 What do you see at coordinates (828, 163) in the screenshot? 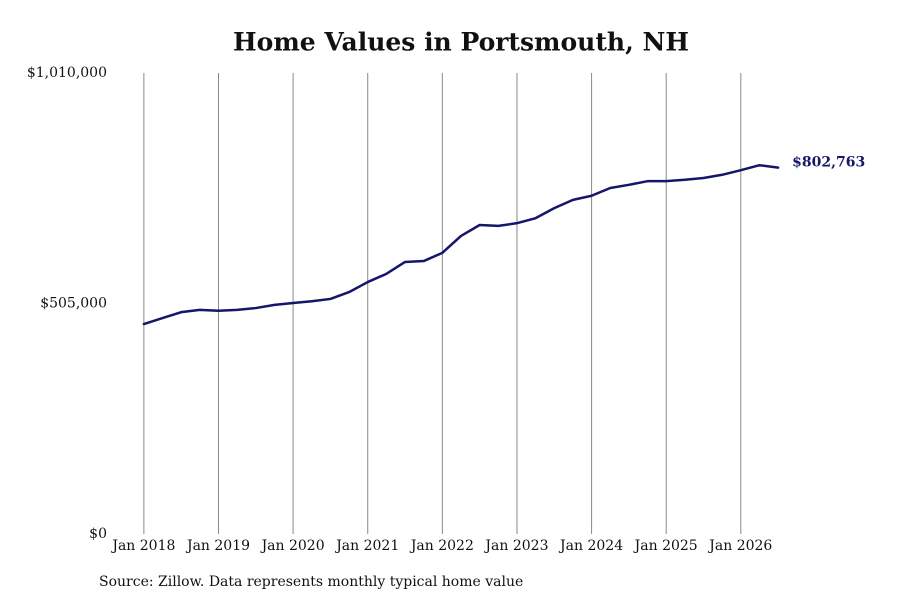
I see `value-label: $802,763` at bounding box center [828, 163].